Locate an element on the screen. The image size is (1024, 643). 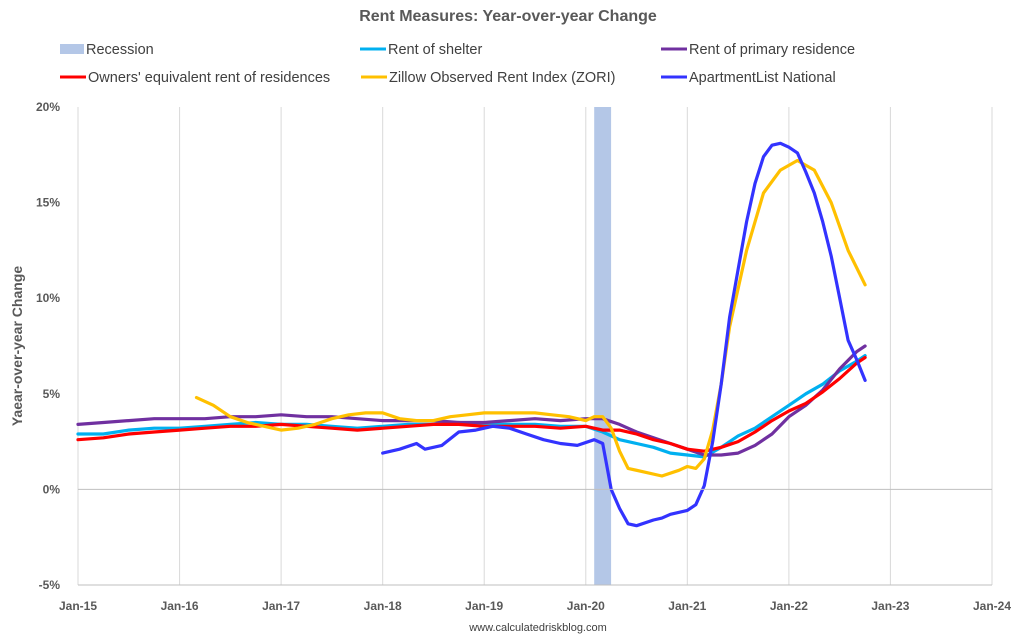
y-tick-label-15-pct: 15% is located at coordinates (48, 203).